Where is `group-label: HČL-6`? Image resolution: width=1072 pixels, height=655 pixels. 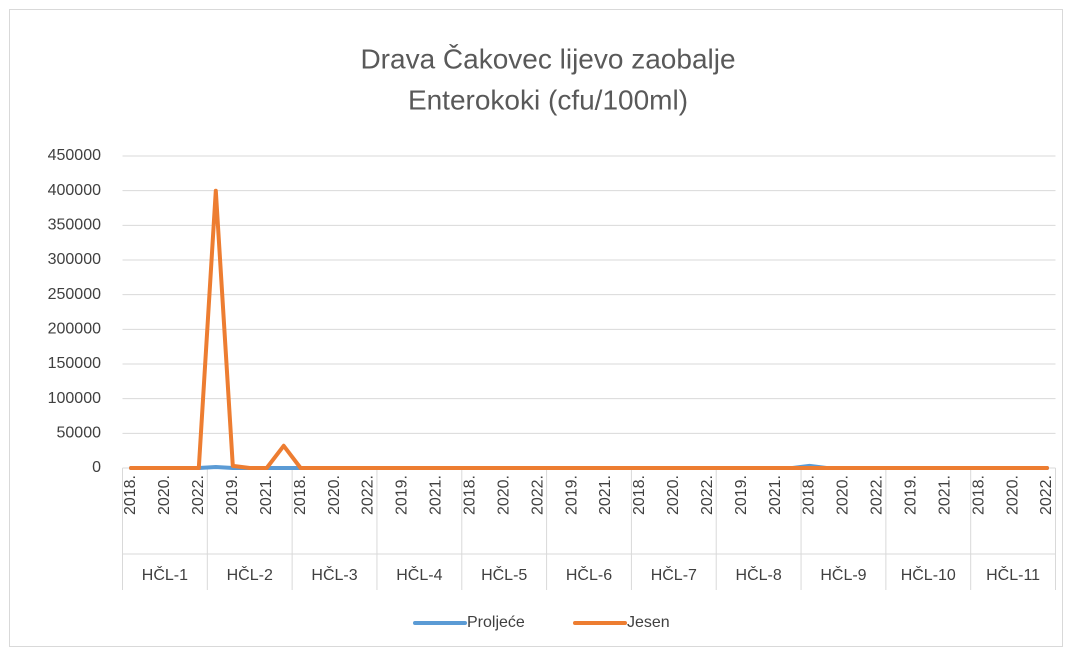 group-label: HČL-6 is located at coordinates (589, 574).